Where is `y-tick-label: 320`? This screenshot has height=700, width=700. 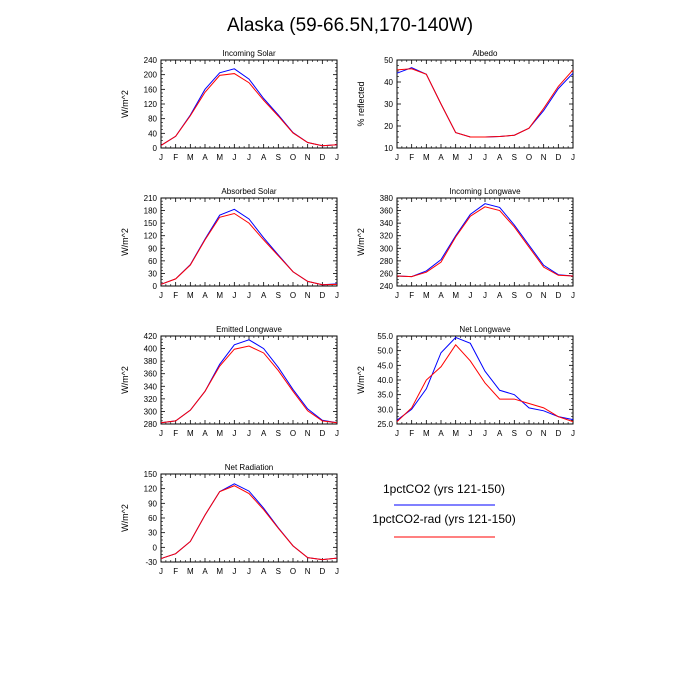 y-tick-label: 320 is located at coordinates (151, 399).